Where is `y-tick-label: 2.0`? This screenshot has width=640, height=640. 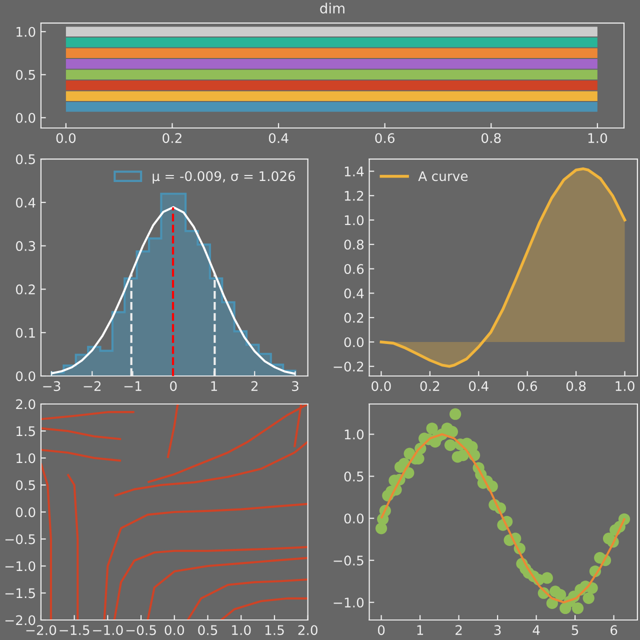
y-tick-label: 2.0 is located at coordinates (26, 404).